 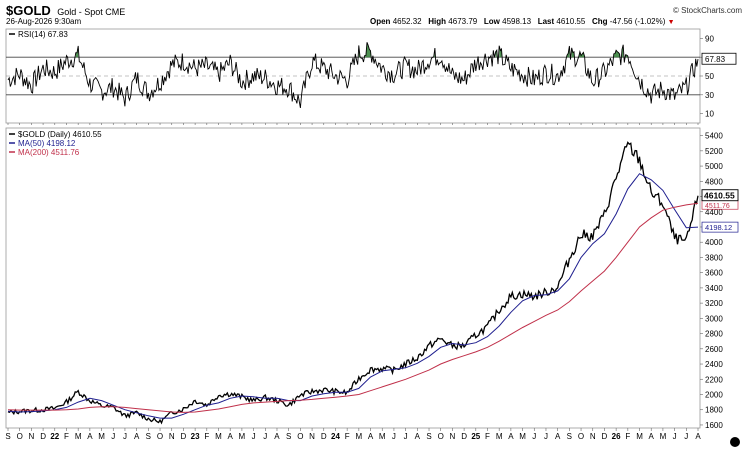 What do you see at coordinates (717, 206) in the screenshot?
I see `ma200-value-label: 4511.76` at bounding box center [717, 206].